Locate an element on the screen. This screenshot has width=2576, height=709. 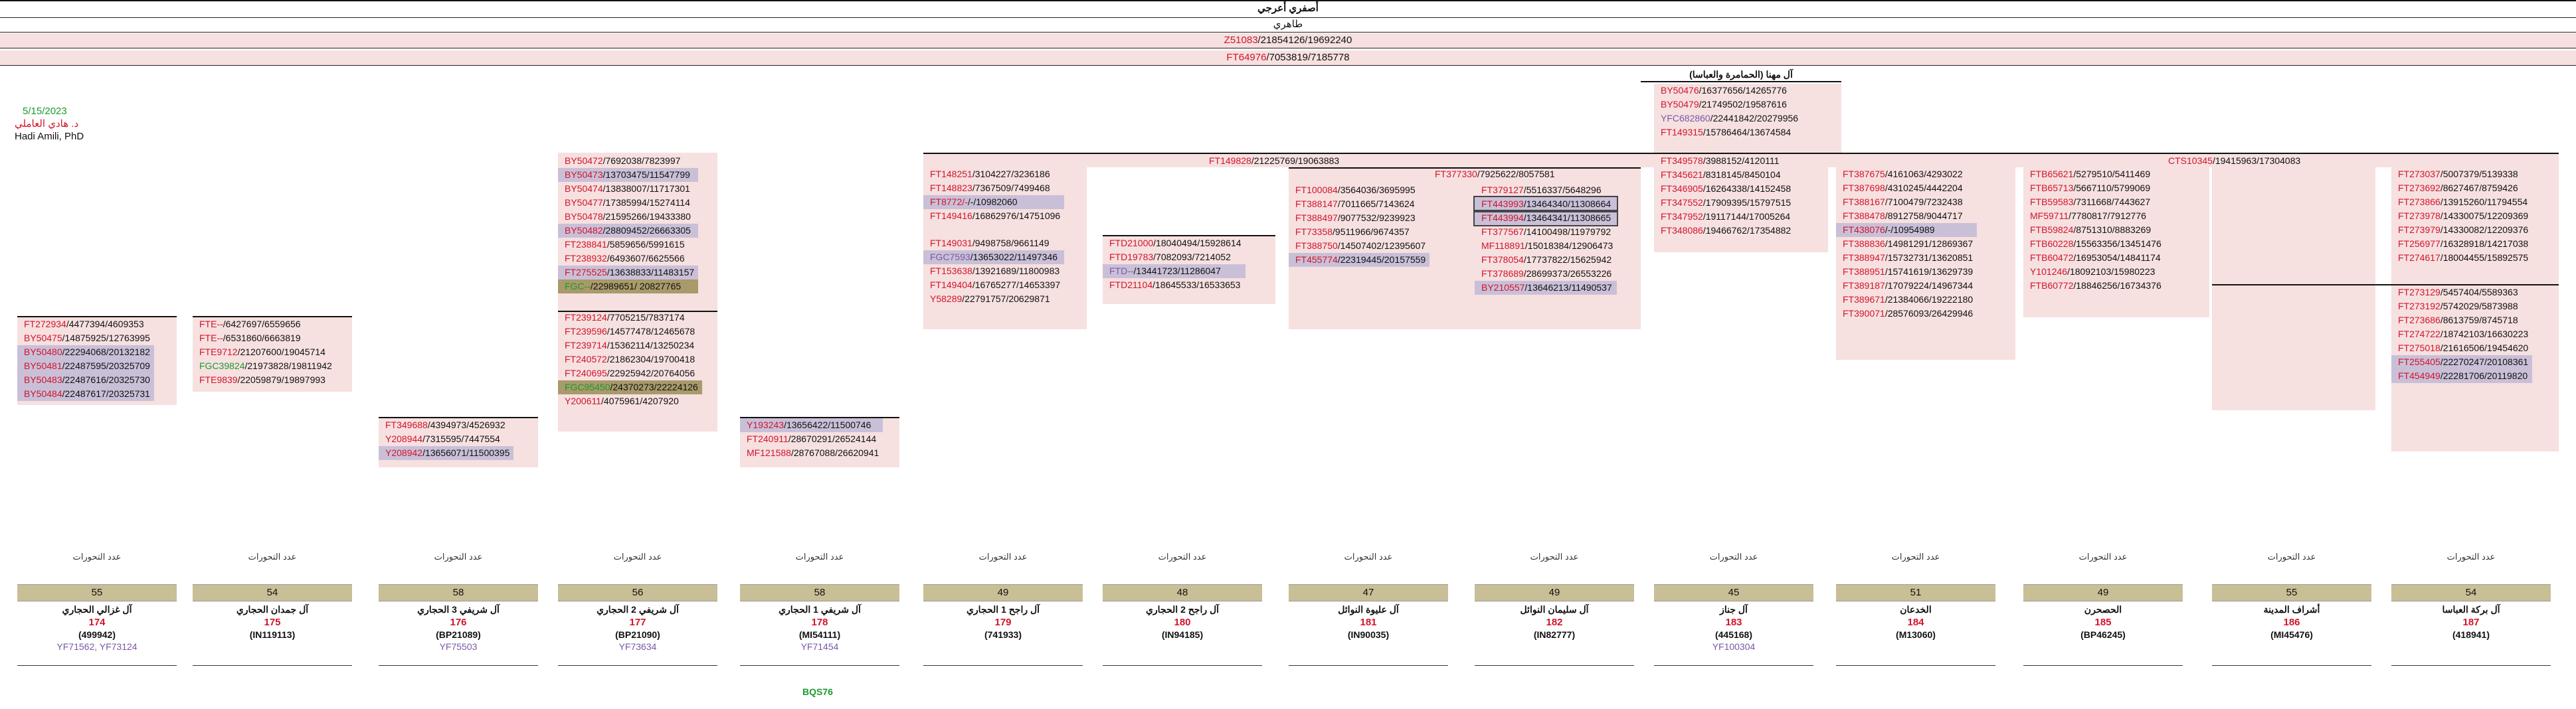
extra-snps is located at coordinates (272, 648).